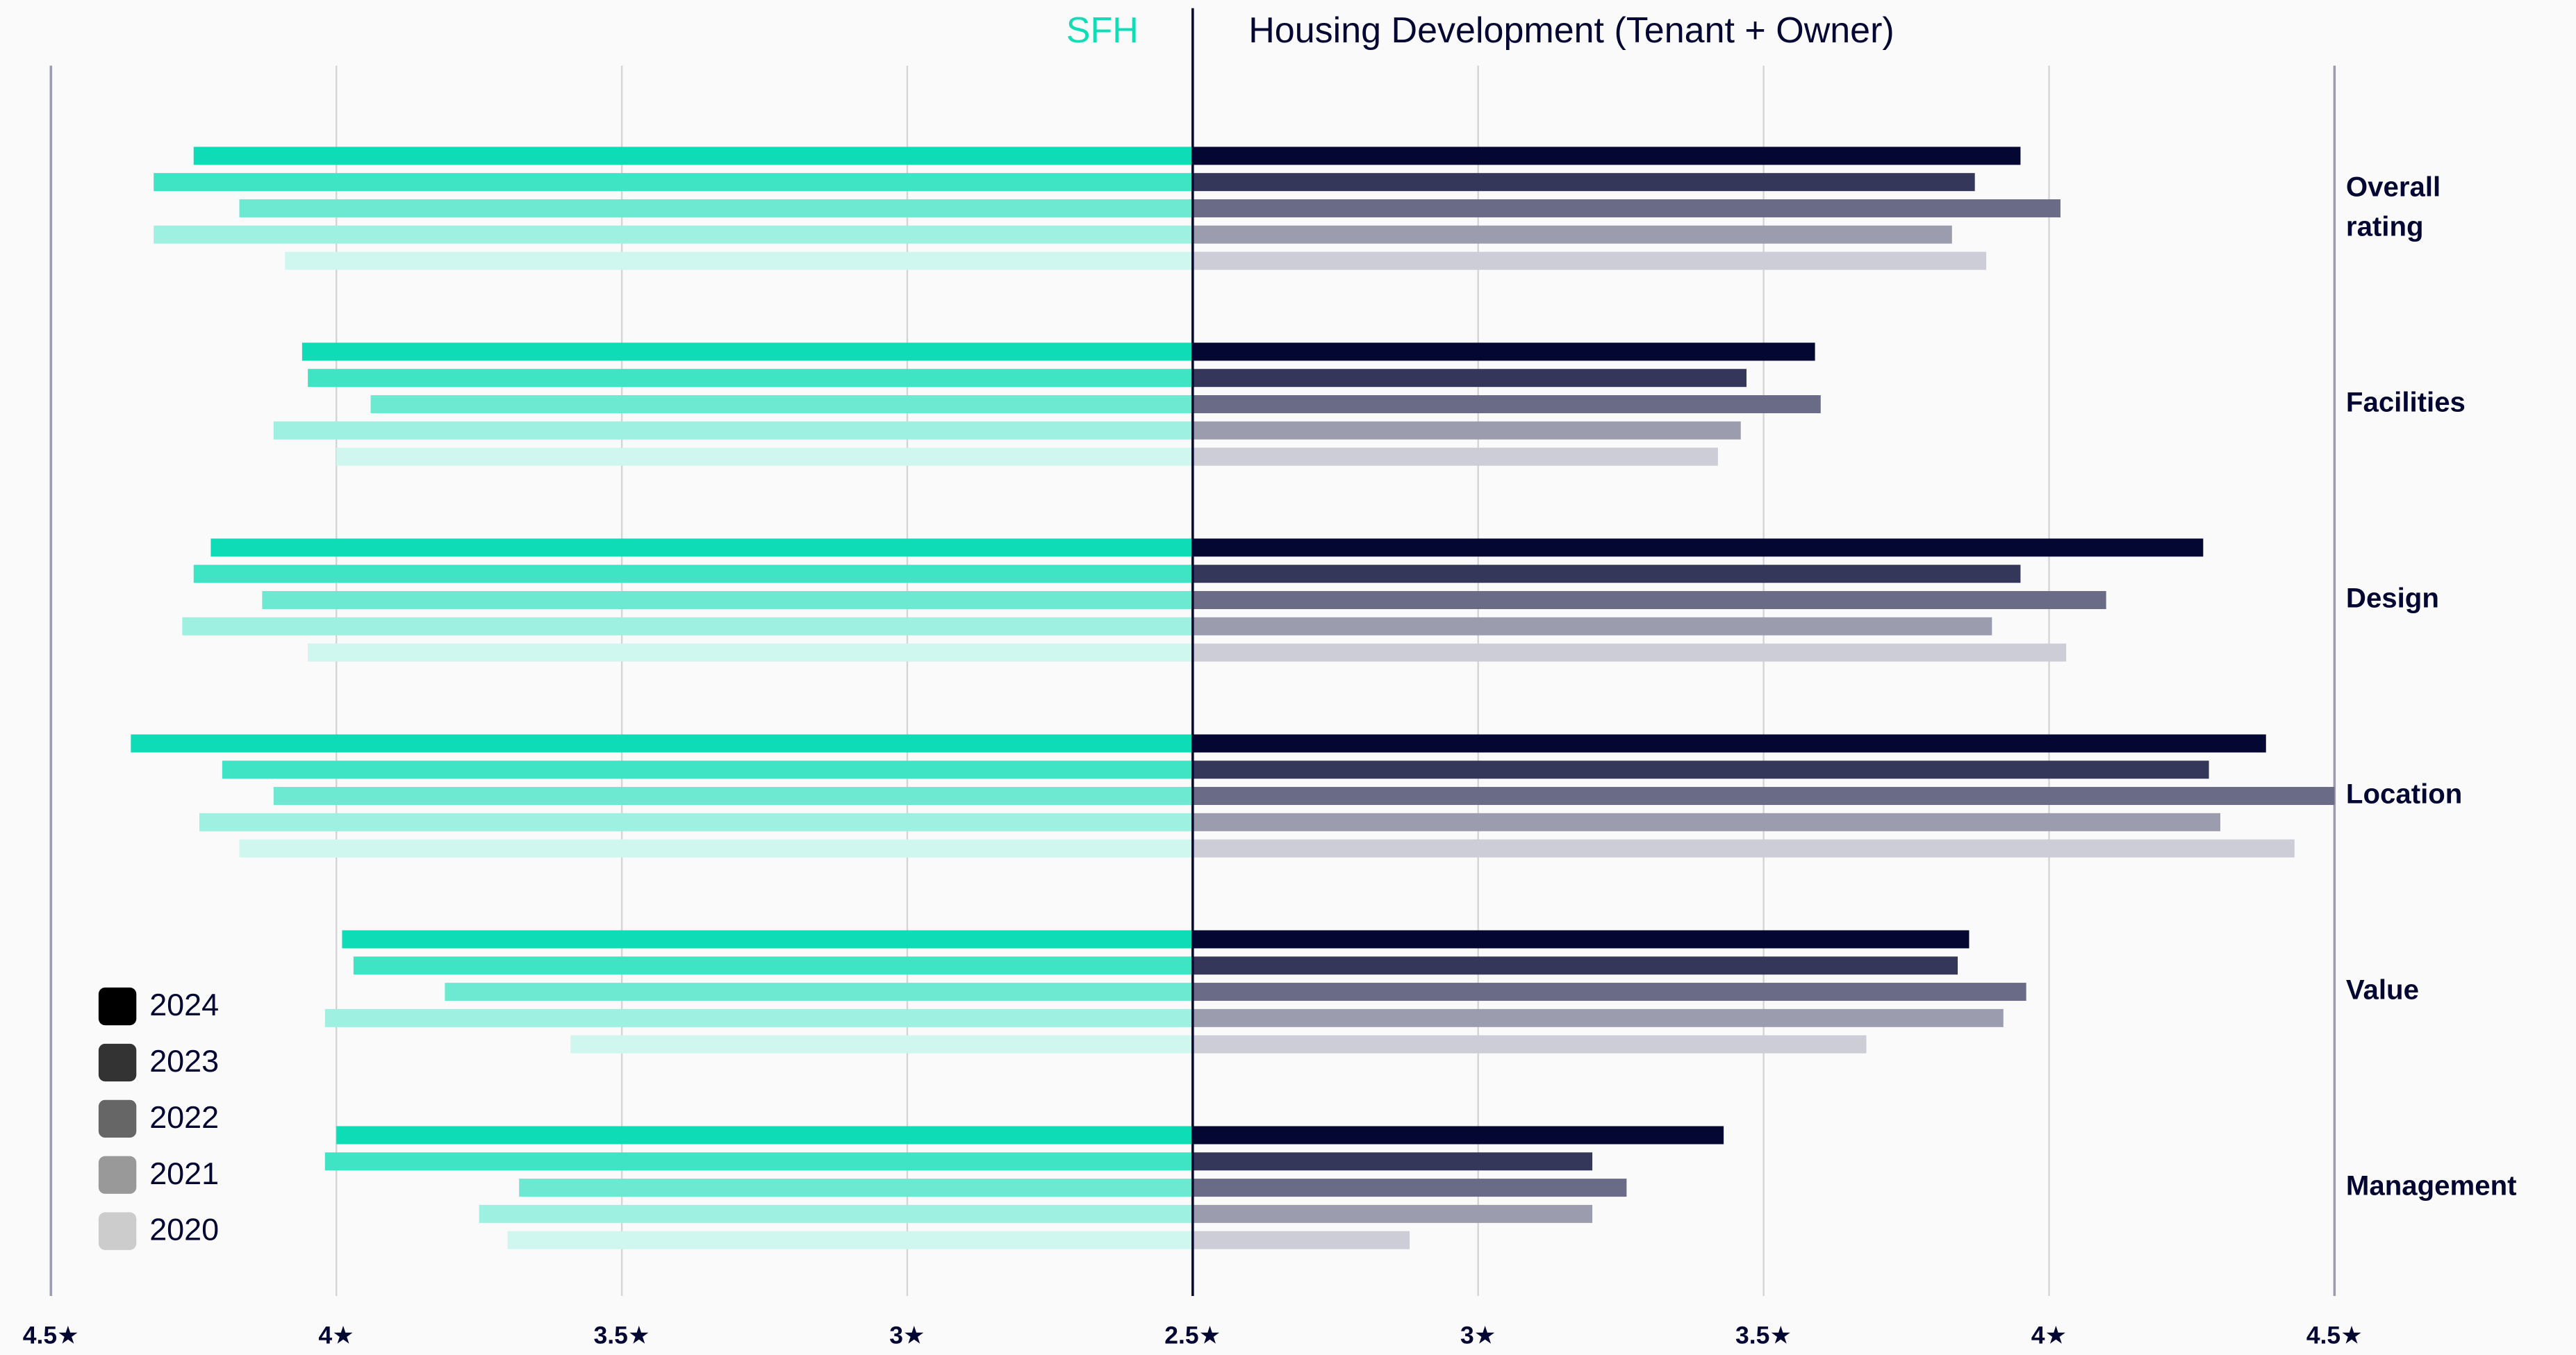 Image resolution: width=2576 pixels, height=1355 pixels. I want to click on legend-label: 2021, so click(184, 1173).